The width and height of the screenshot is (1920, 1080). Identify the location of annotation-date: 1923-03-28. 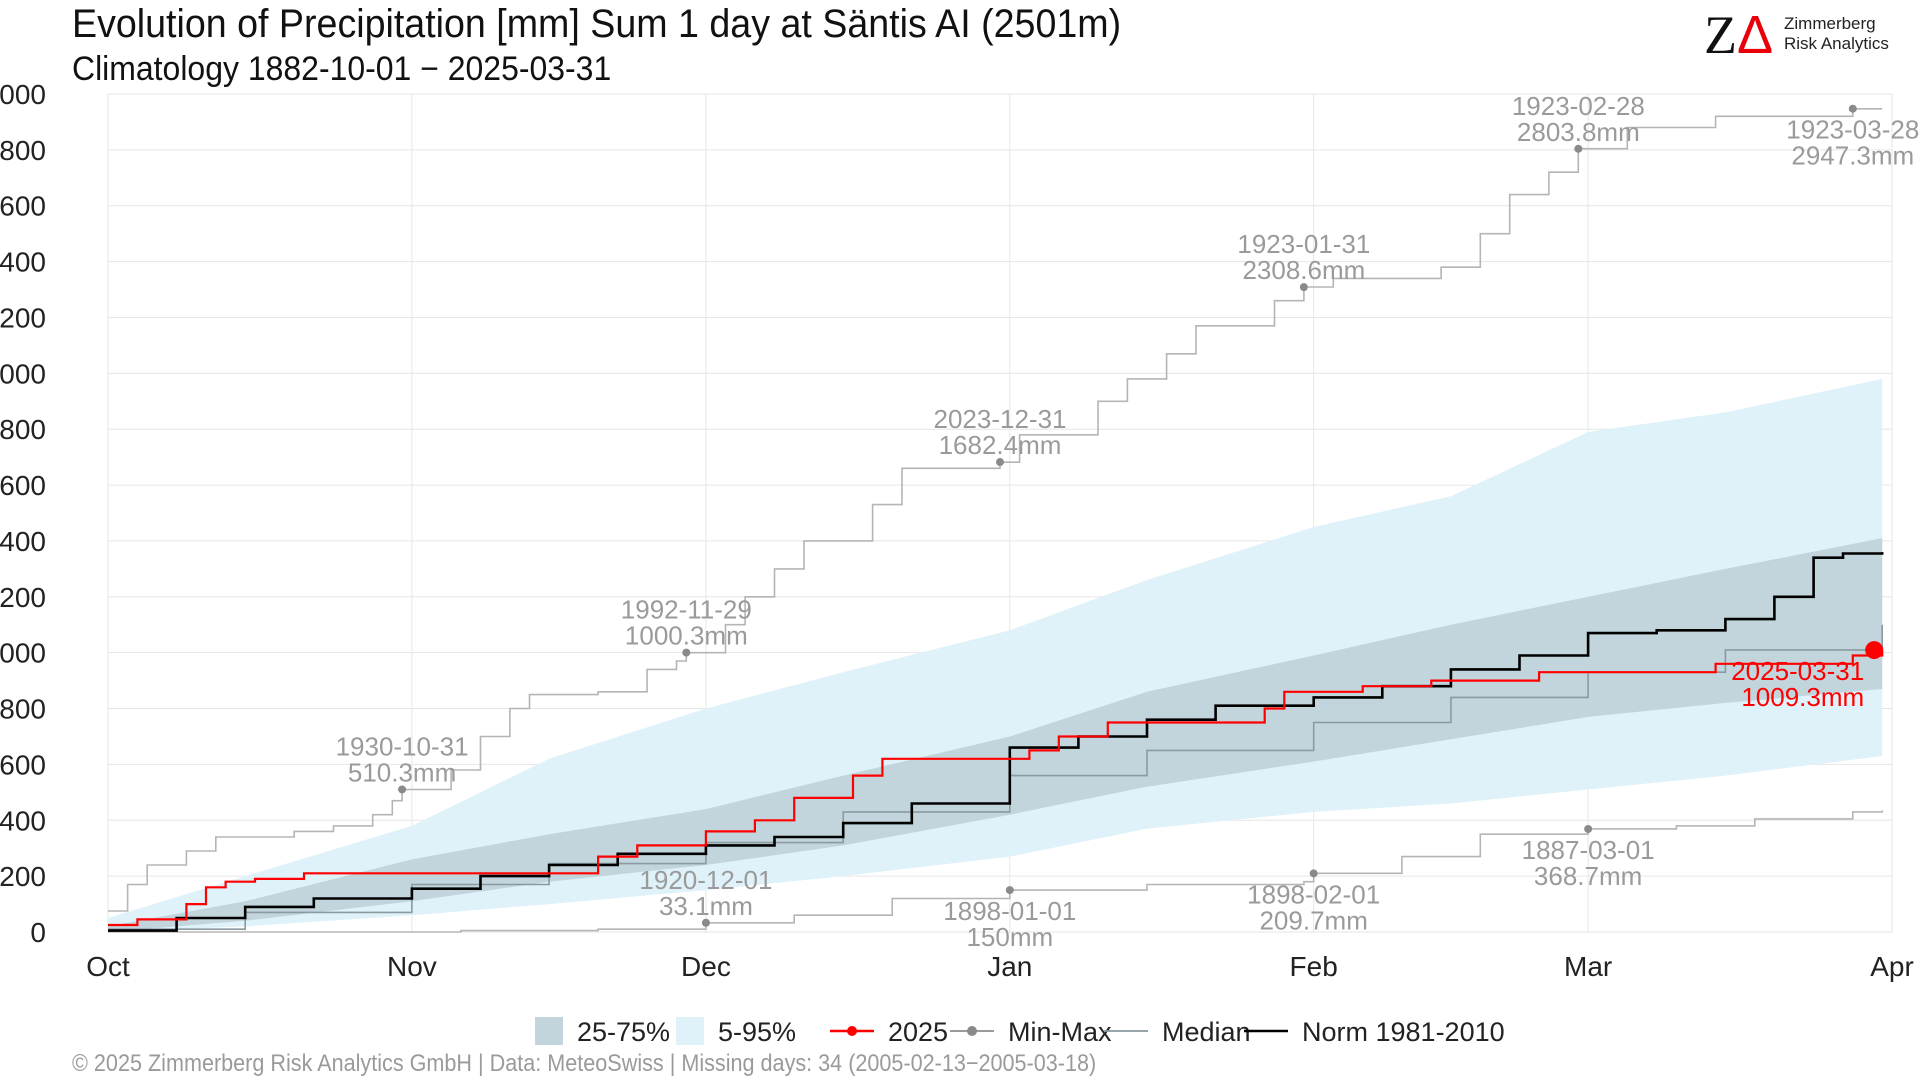
(1852, 130).